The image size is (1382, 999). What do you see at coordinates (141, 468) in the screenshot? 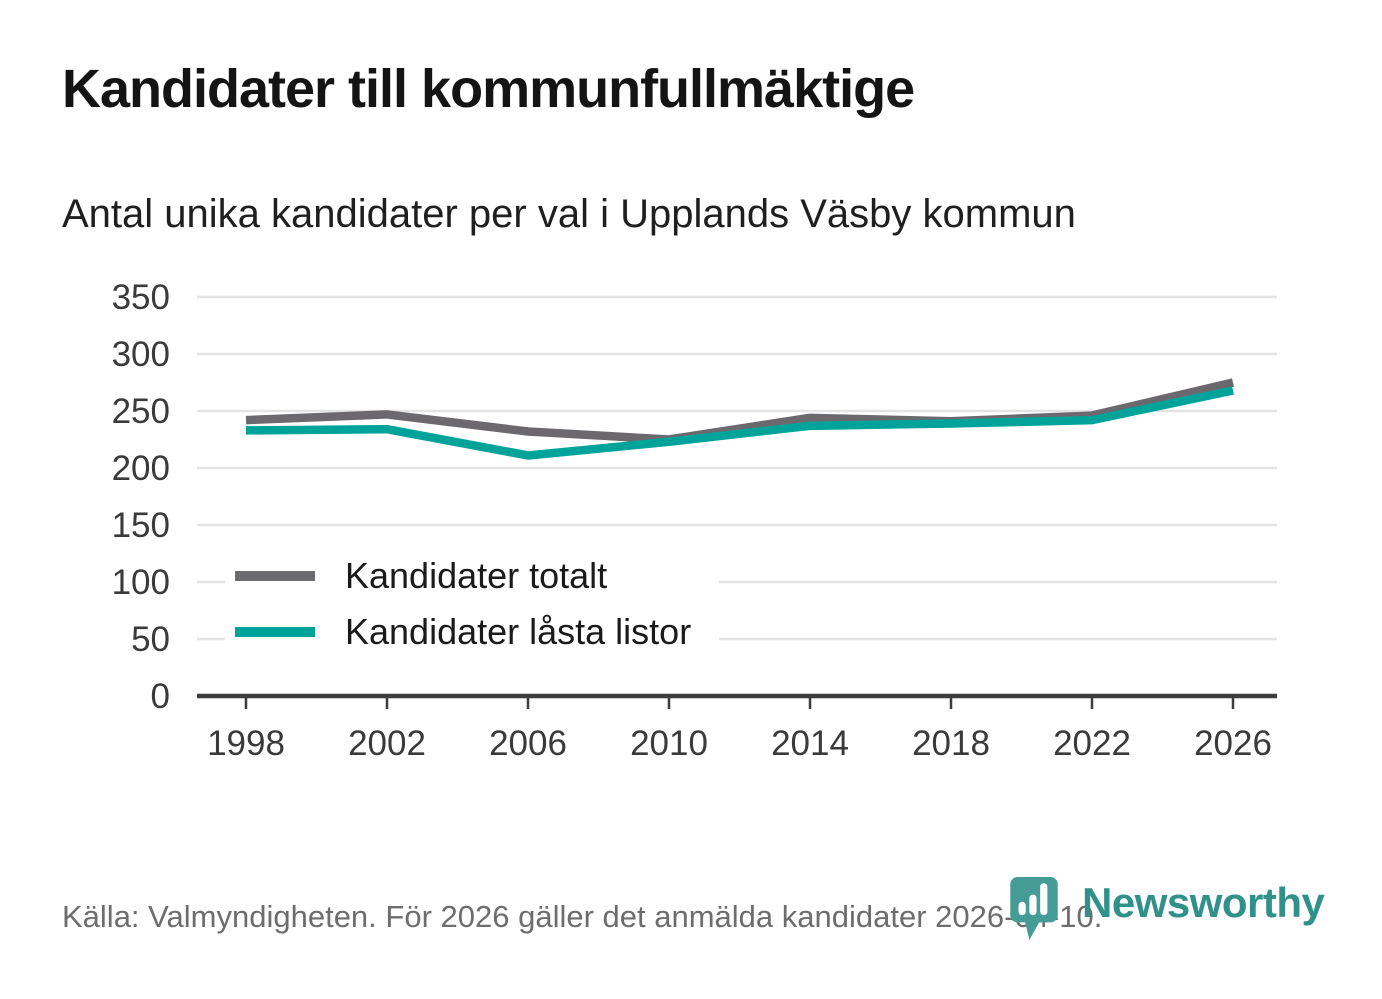
I see `y-tick-label: 200` at bounding box center [141, 468].